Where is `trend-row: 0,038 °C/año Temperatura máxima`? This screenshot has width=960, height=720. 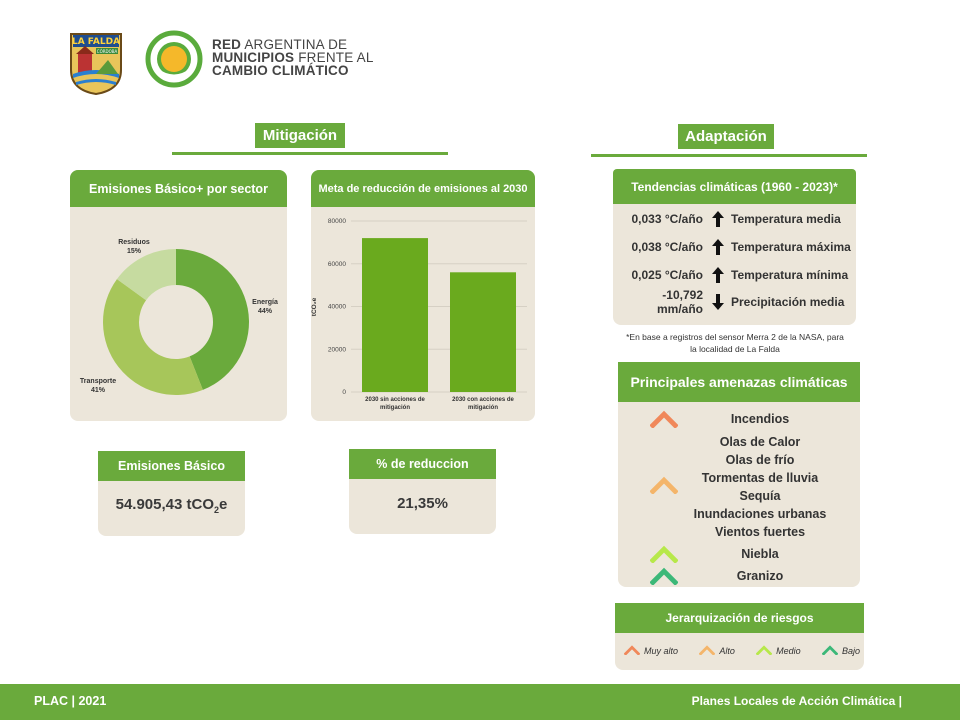 trend-row: 0,038 °C/año Temperatura máxima is located at coordinates (734, 247).